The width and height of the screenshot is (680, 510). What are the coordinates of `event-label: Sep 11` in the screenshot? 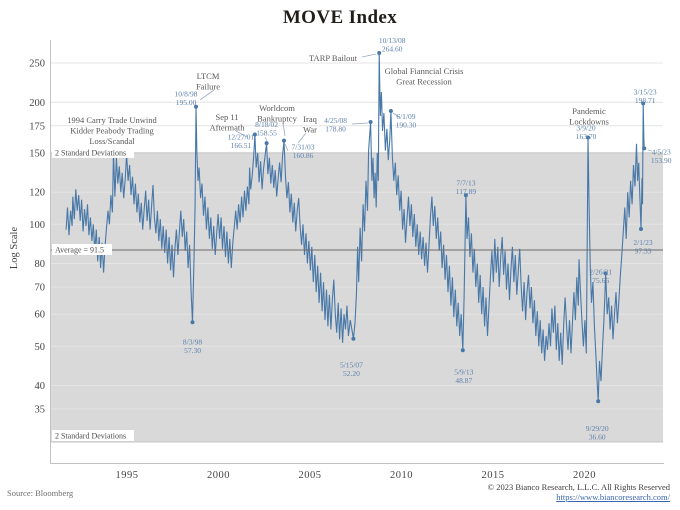 It's located at (226, 117).